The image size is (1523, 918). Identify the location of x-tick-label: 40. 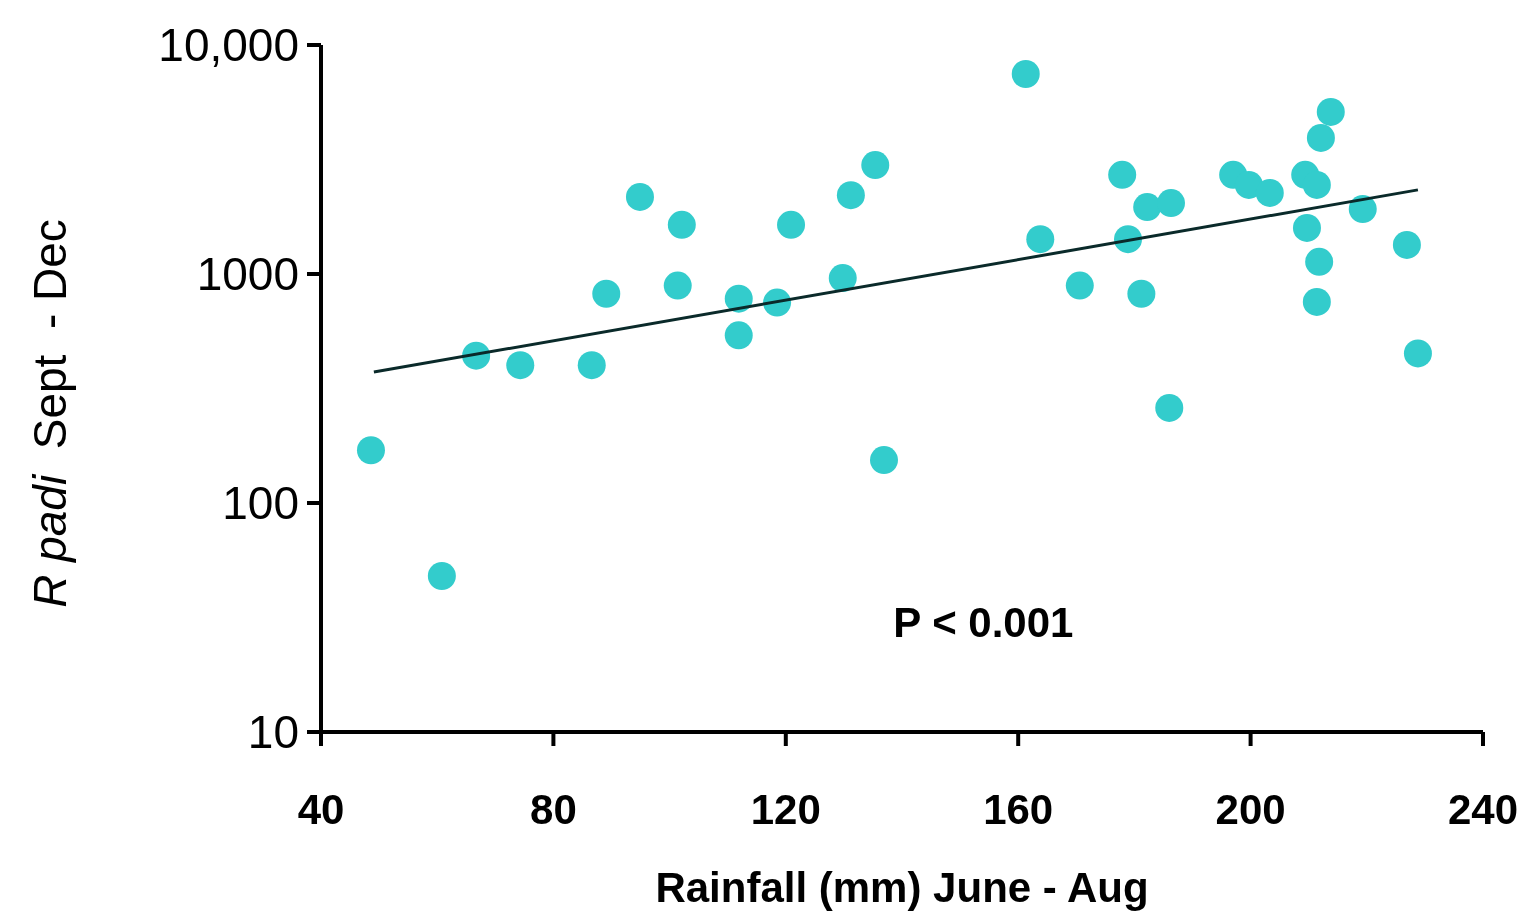
(321, 809).